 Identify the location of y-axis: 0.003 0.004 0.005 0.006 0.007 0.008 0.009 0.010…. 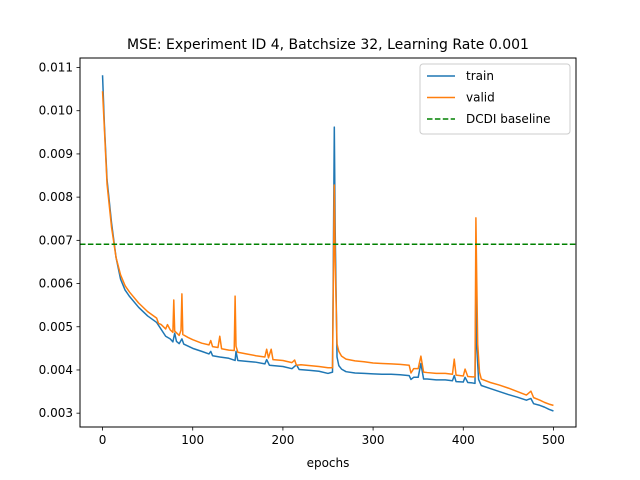
(59, 240).